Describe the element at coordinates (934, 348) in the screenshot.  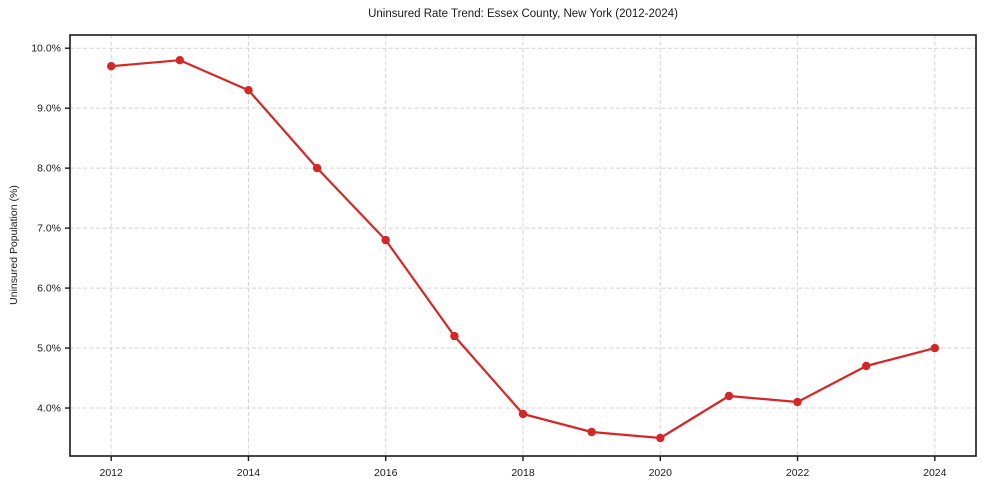
I see `data-point-2024` at that location.